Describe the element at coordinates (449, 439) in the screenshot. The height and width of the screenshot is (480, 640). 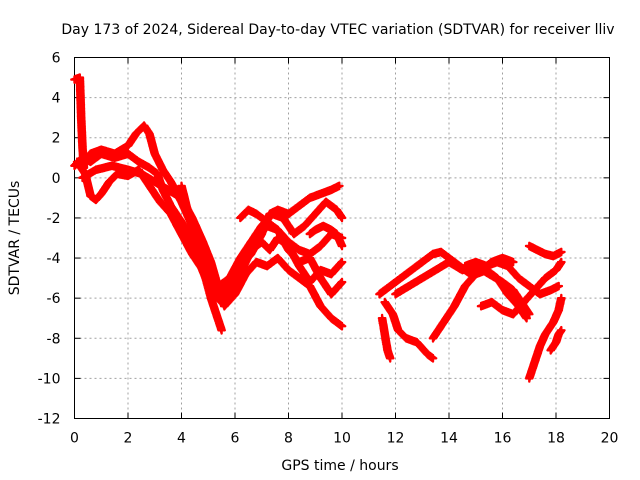
I see `x-tick-label: 14` at that location.